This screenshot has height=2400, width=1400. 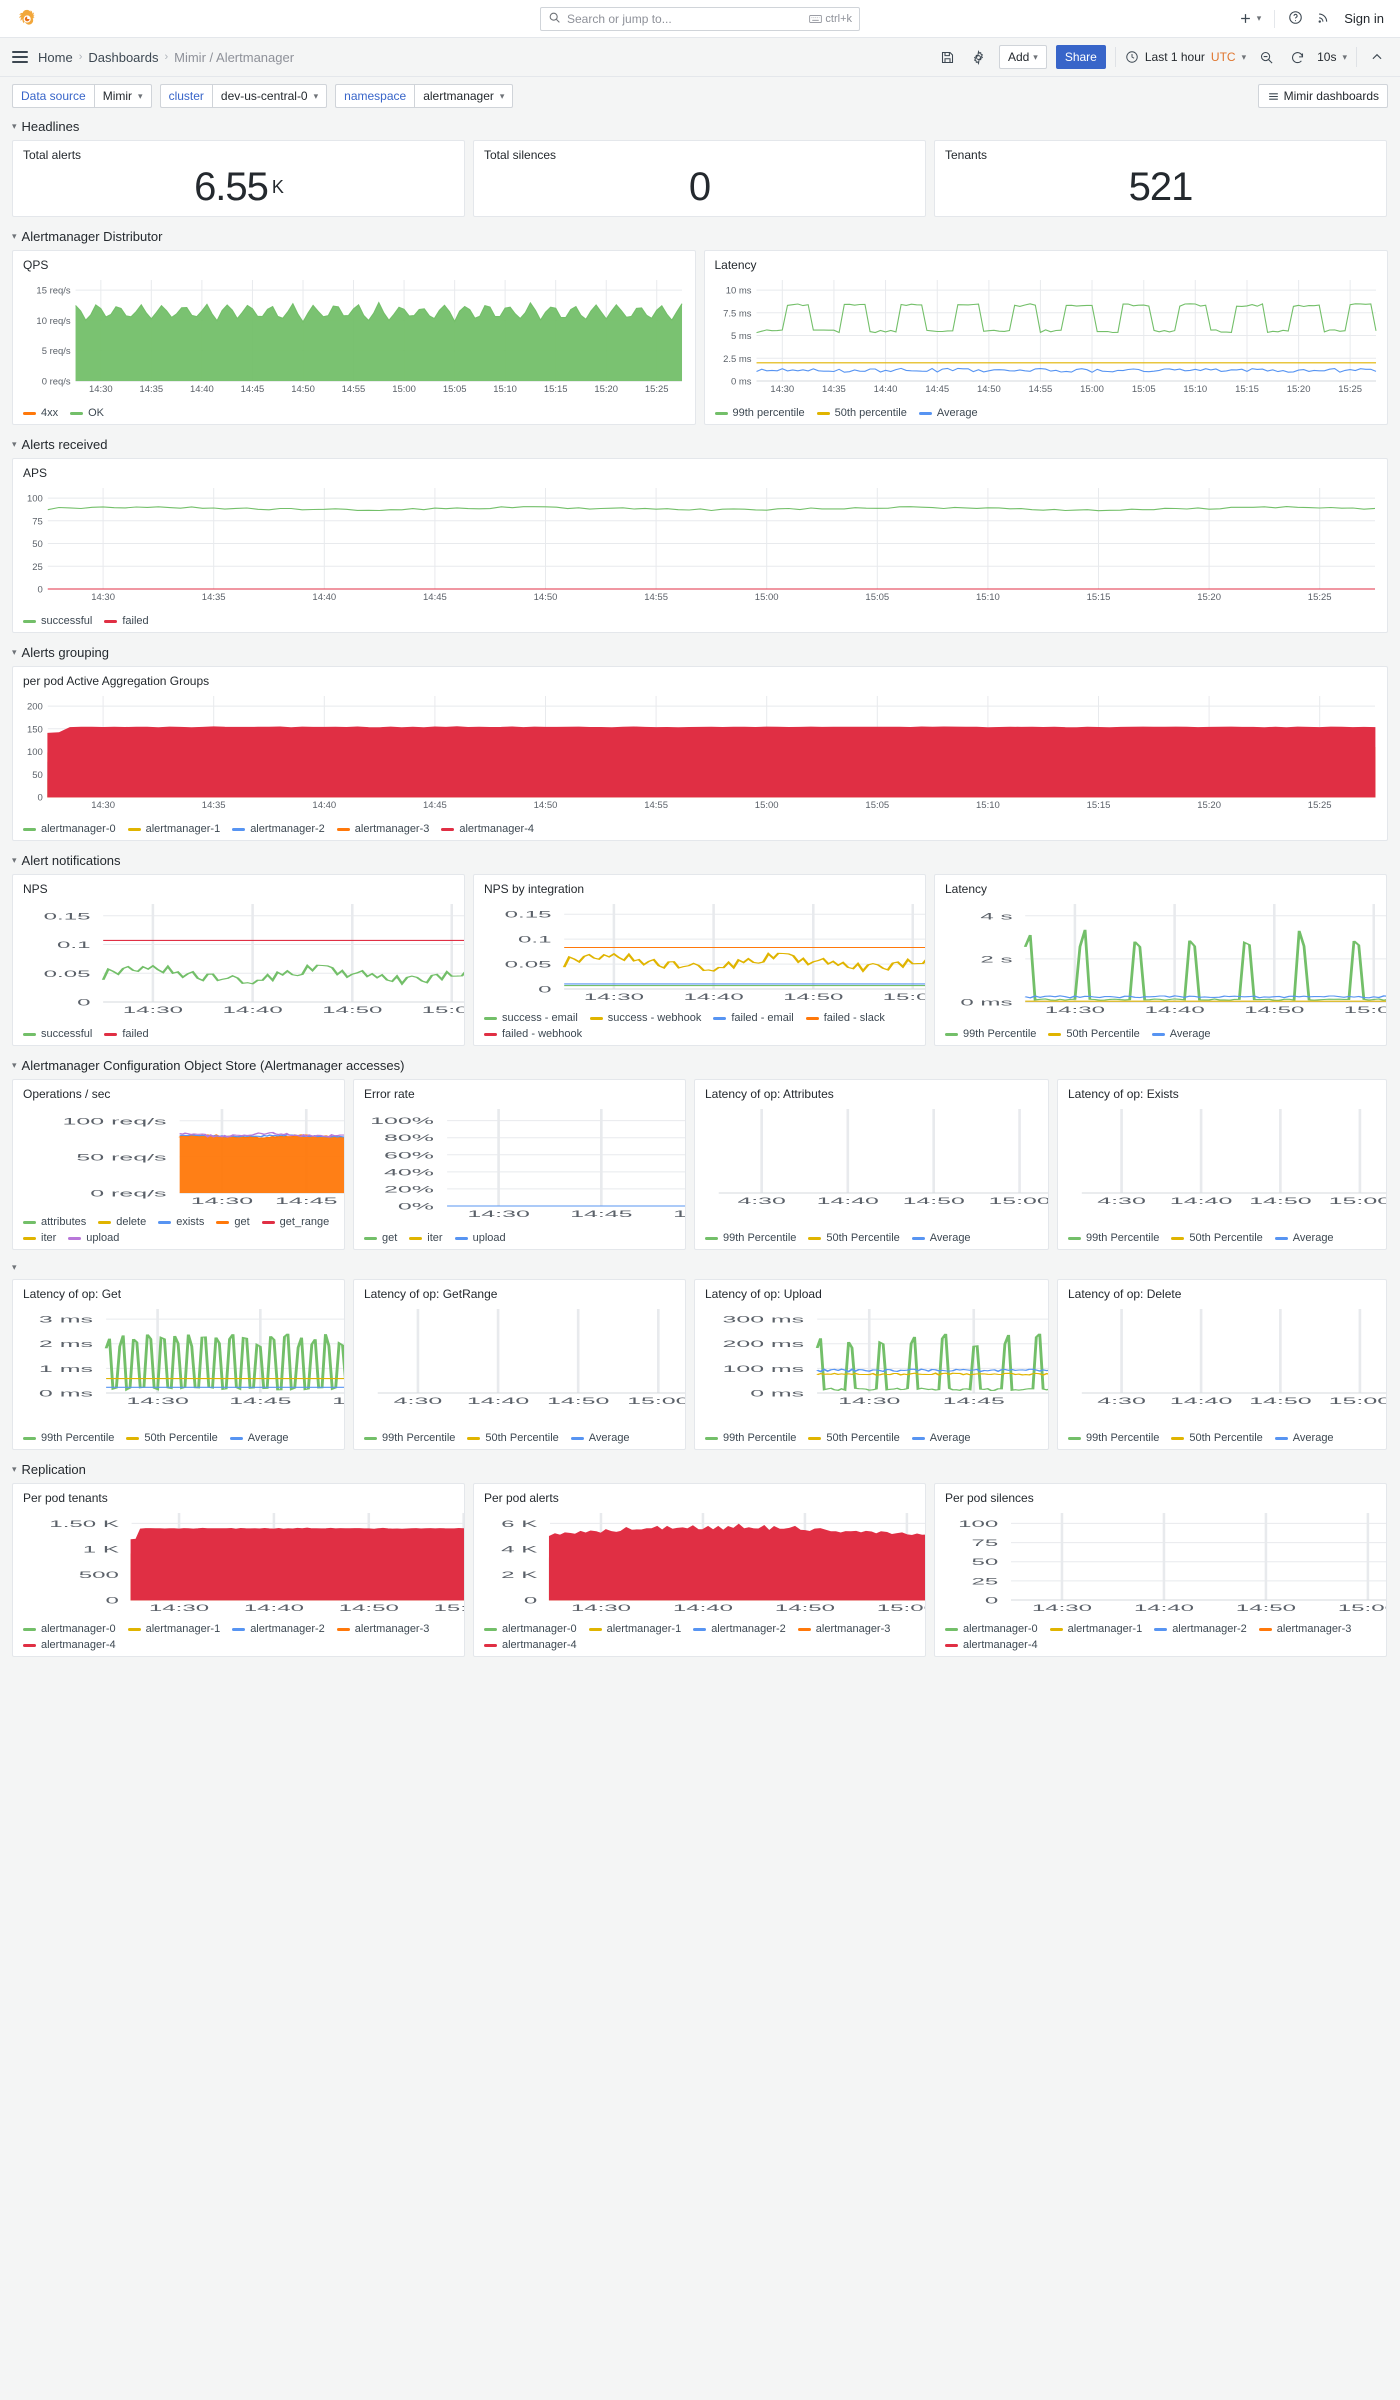 What do you see at coordinates (1185, 57) in the screenshot?
I see `time-range-picker: Last 1 hour UTC ▾` at bounding box center [1185, 57].